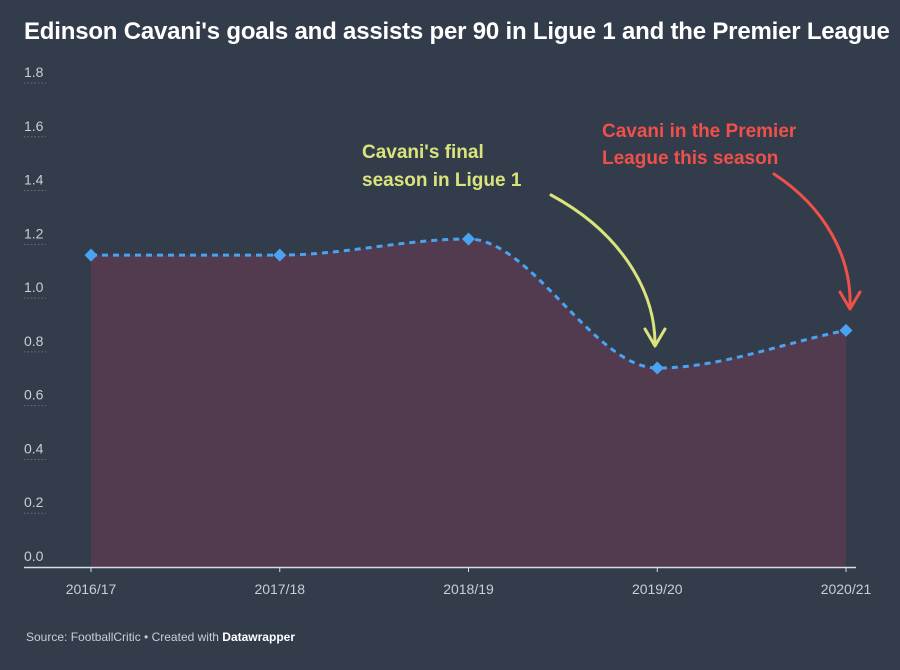  Describe the element at coordinates (699, 131) in the screenshot. I see `annotation-text: Cavani in the Premier` at that location.